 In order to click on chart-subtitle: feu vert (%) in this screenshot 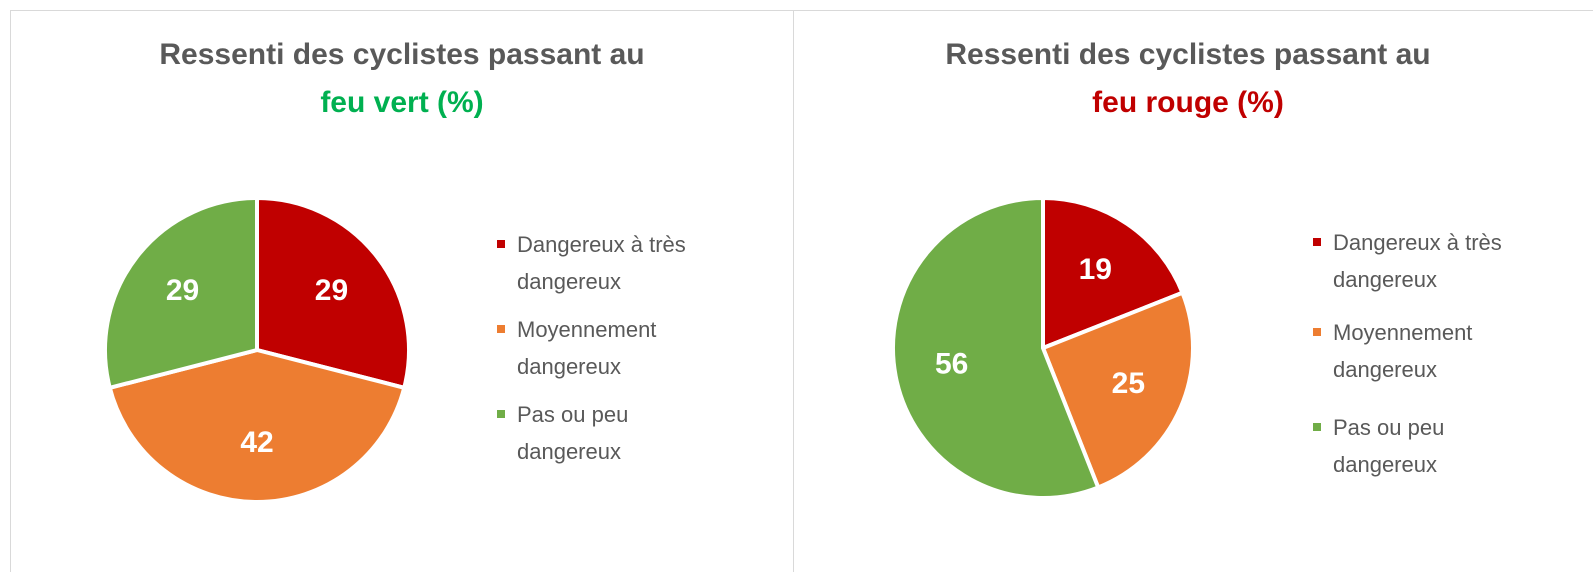, I will do `click(402, 102)`.